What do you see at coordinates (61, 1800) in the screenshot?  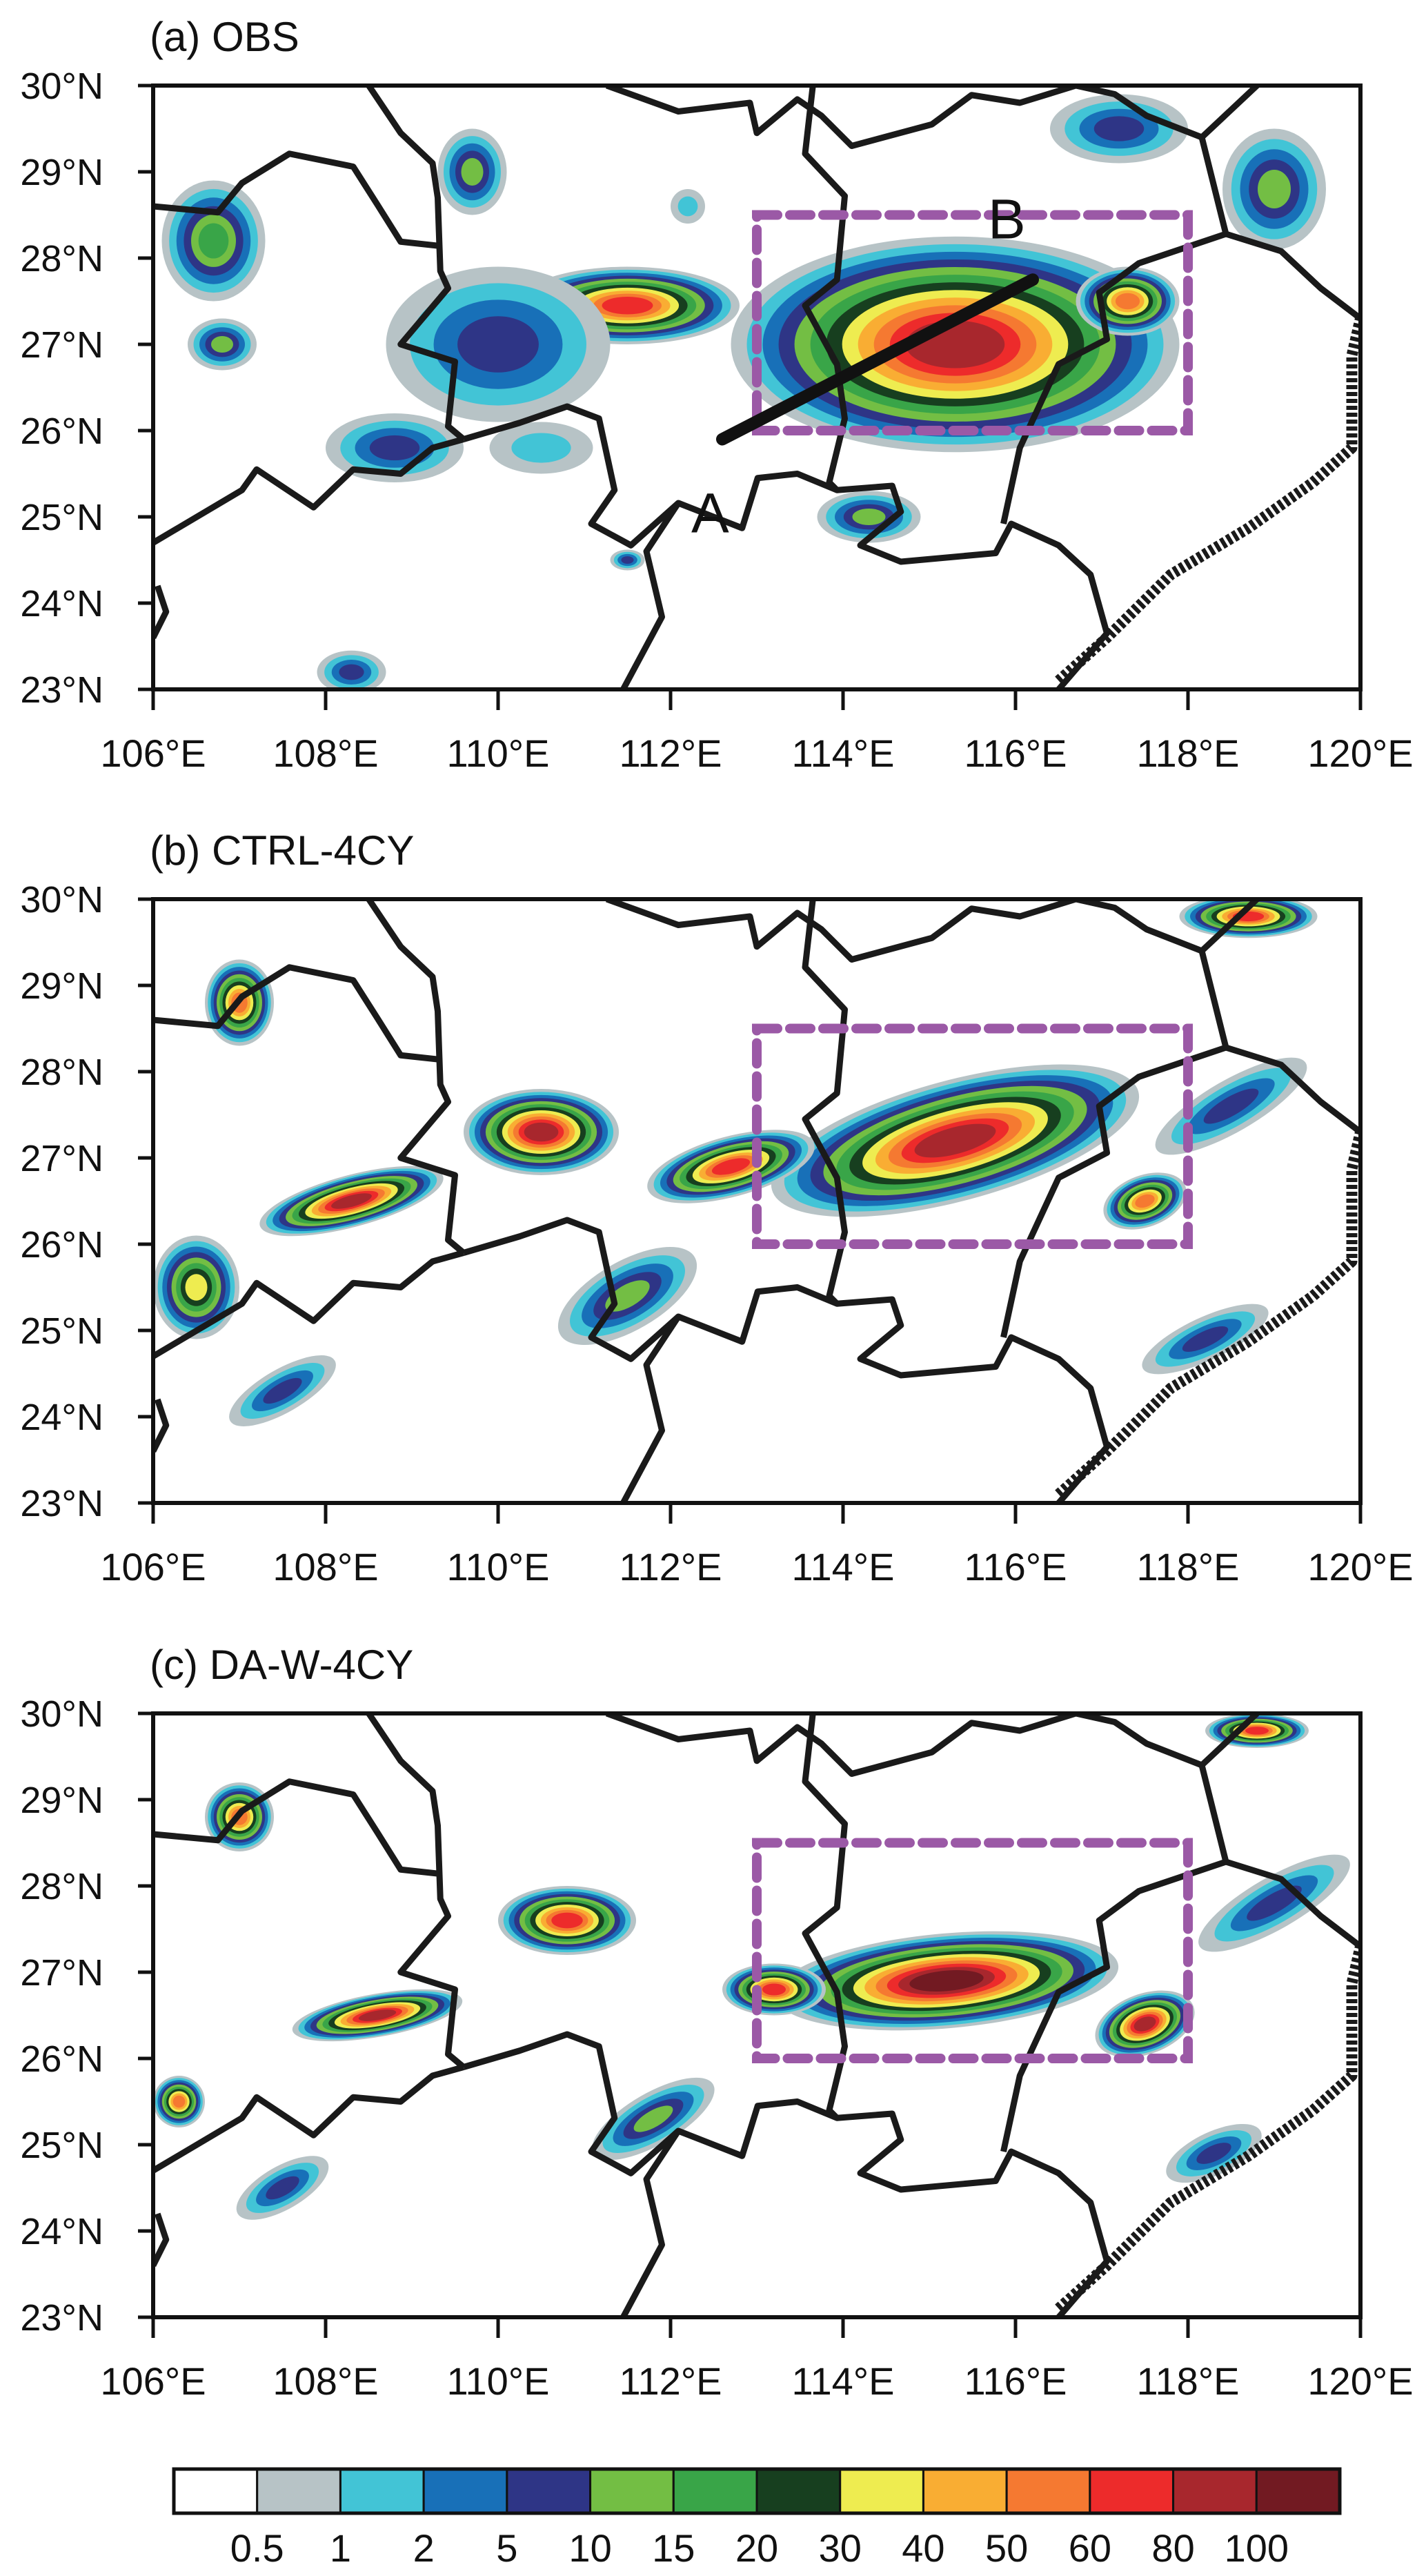 I see `lat-tick-label: 29°N` at bounding box center [61, 1800].